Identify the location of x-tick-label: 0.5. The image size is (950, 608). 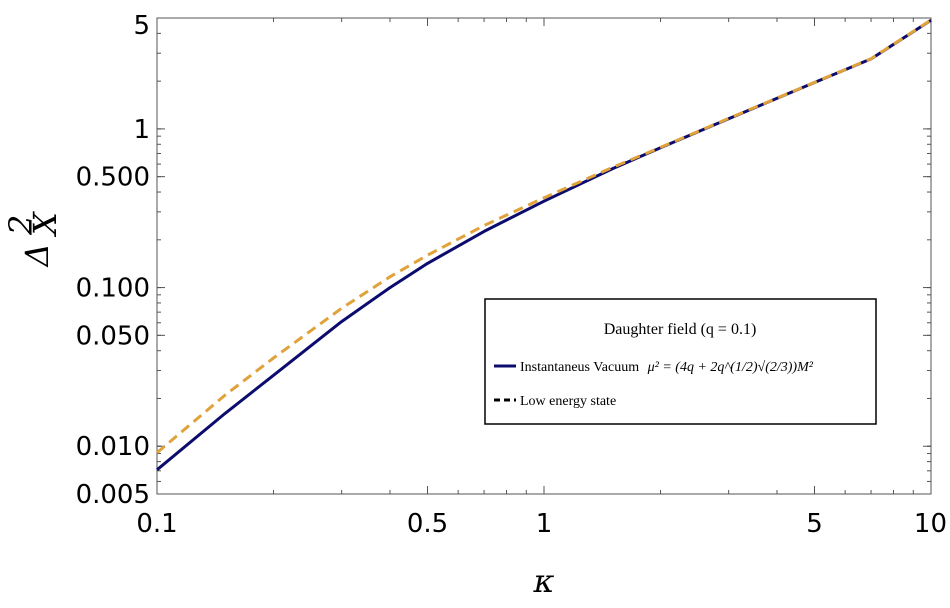
(427, 524).